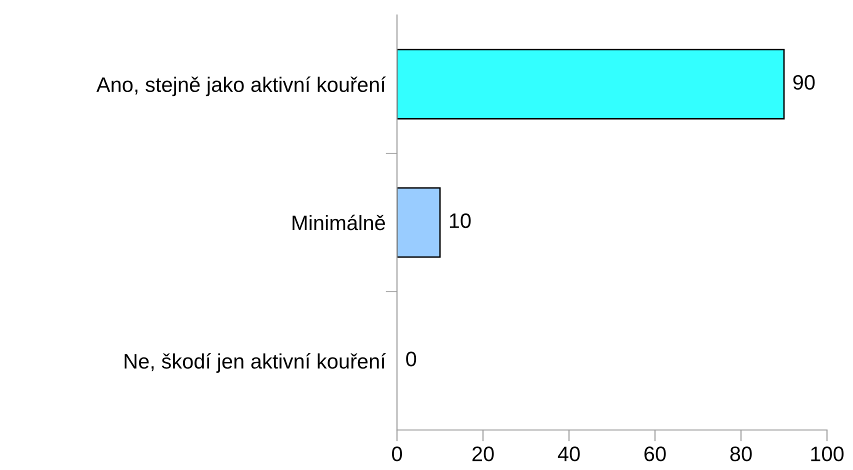  What do you see at coordinates (827, 454) in the screenshot?
I see `x-tick-label: 100` at bounding box center [827, 454].